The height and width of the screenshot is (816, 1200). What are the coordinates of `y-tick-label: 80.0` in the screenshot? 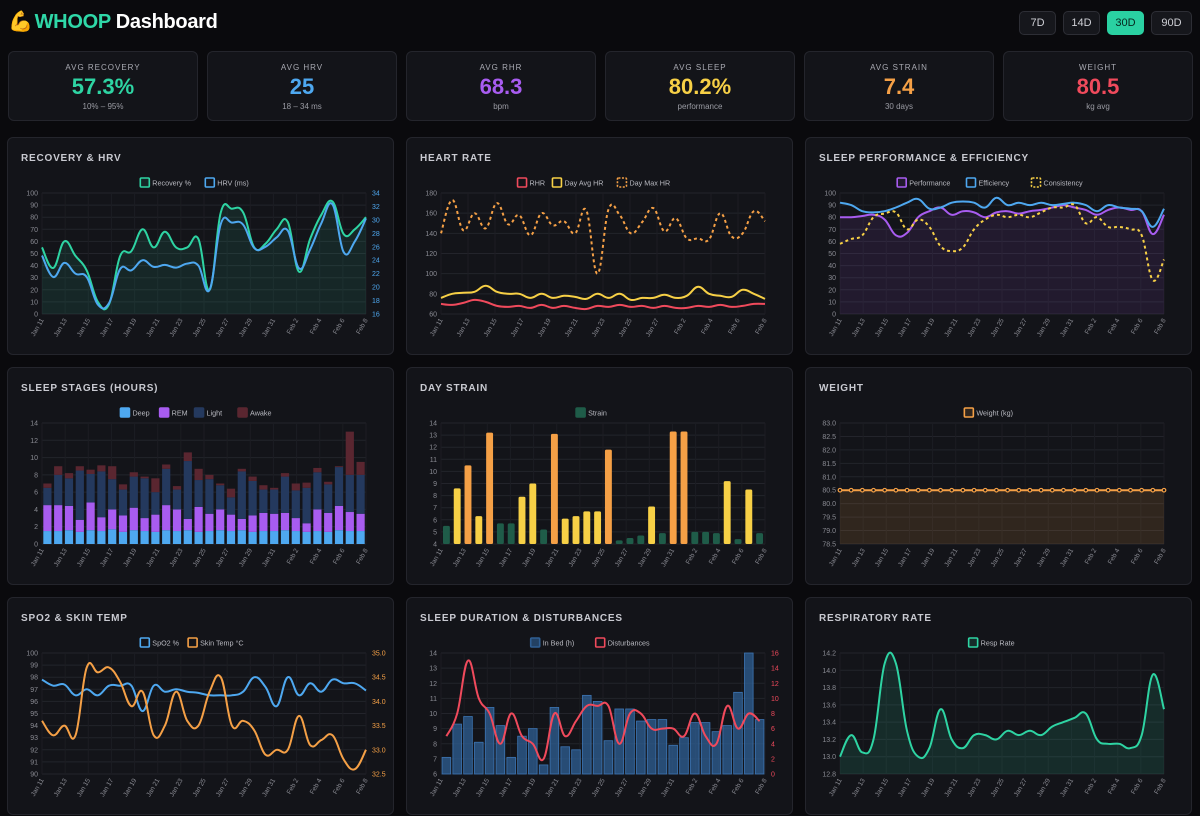 It's located at (829, 504).